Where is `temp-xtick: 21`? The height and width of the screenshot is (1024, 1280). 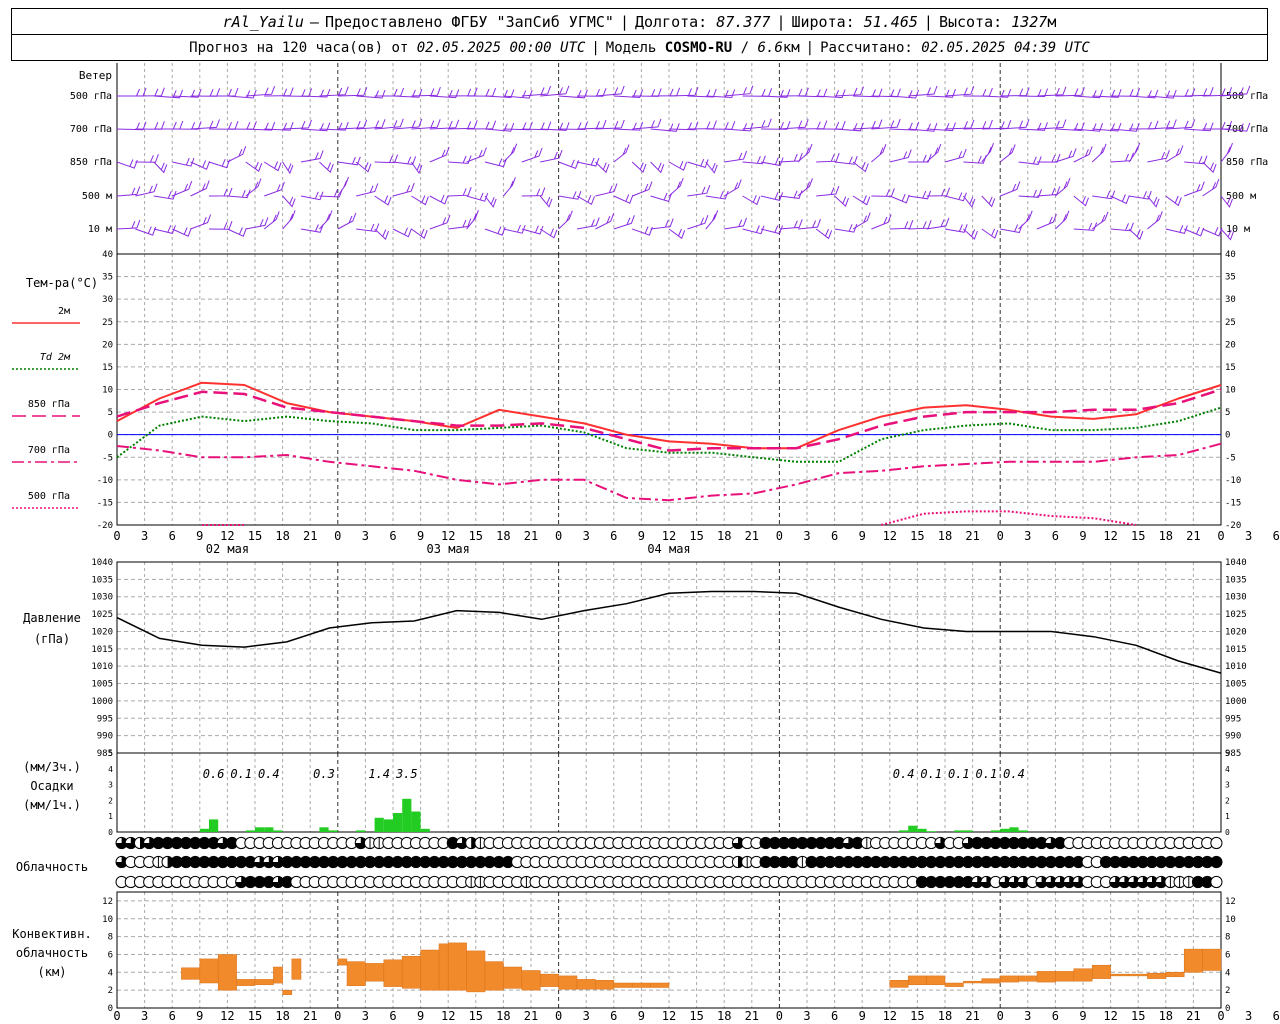 temp-xtick: 21 is located at coordinates (1193, 536).